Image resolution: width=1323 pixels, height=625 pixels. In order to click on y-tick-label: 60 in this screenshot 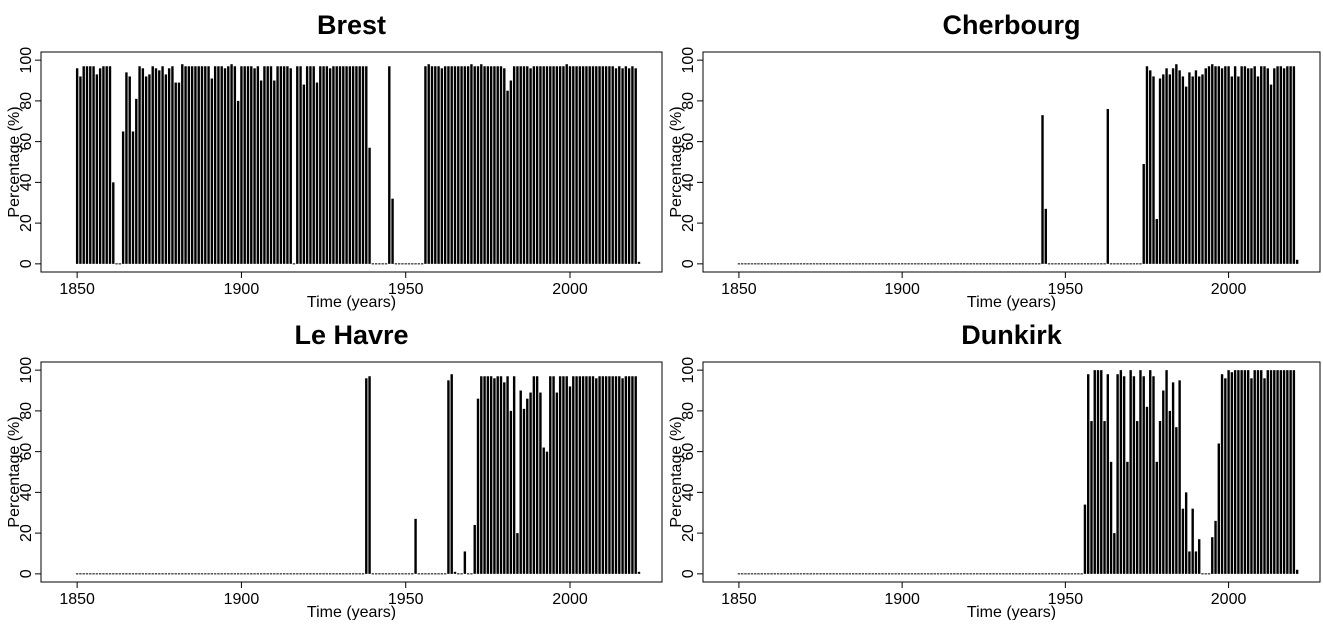, I will do `click(688, 142)`.